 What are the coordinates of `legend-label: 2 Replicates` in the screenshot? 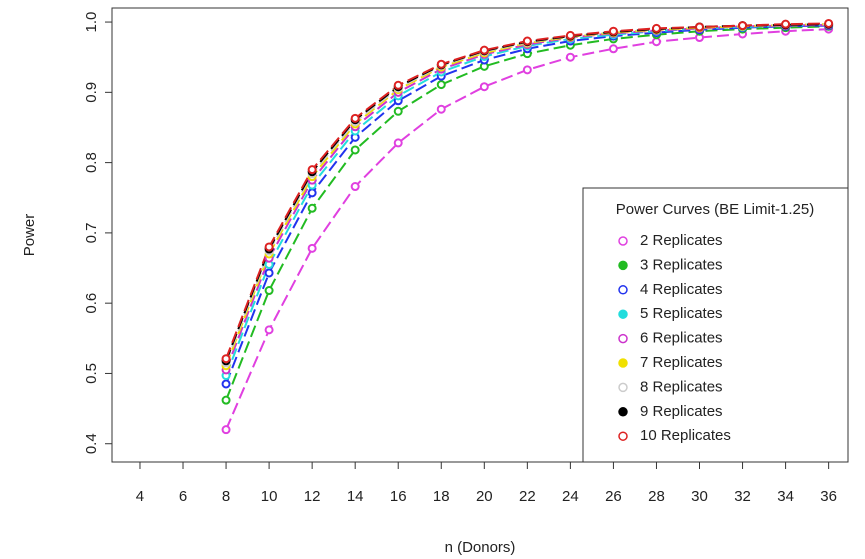 It's located at (681, 240).